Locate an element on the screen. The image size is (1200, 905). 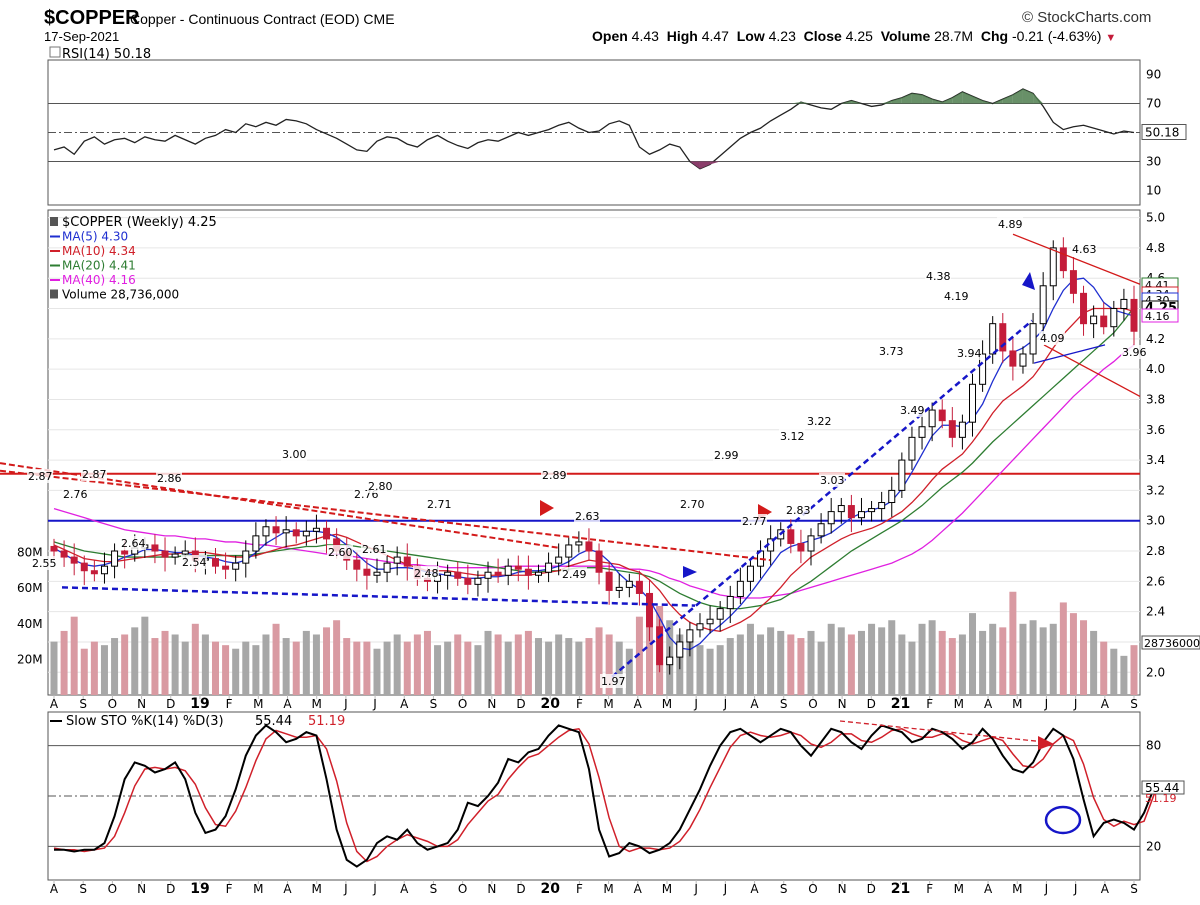
volume-label: Volume is located at coordinates (905, 36).